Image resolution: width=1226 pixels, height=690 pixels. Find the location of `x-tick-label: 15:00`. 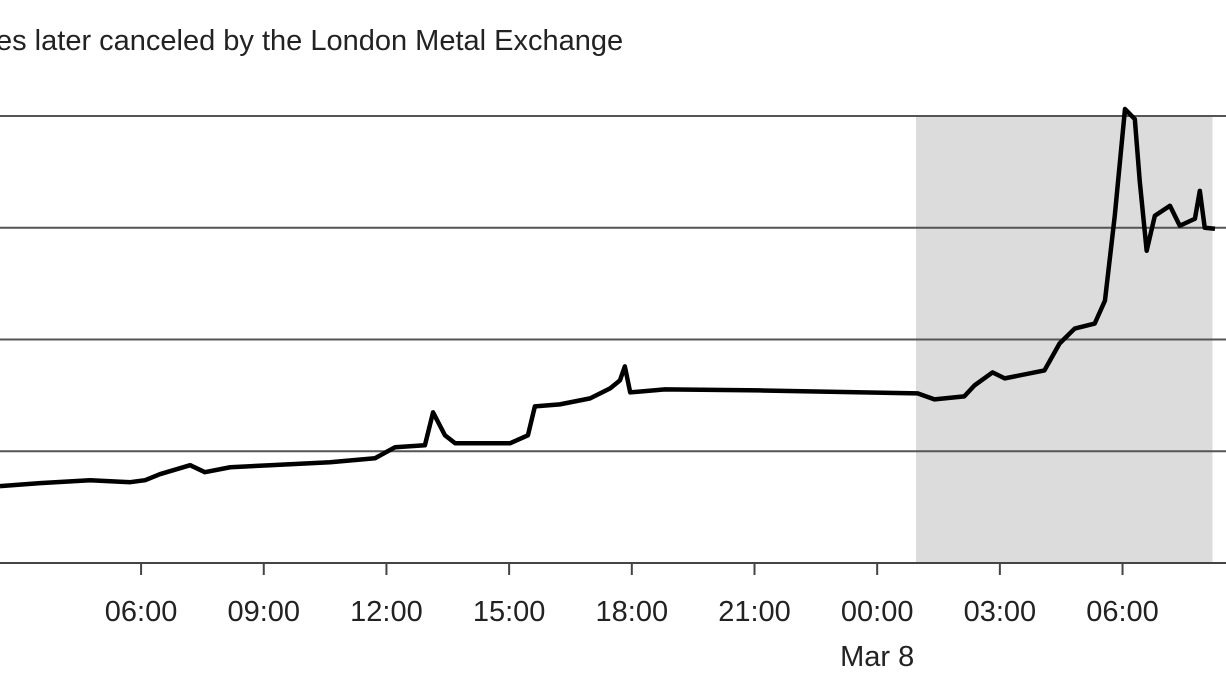

x-tick-label: 15:00 is located at coordinates (509, 612).